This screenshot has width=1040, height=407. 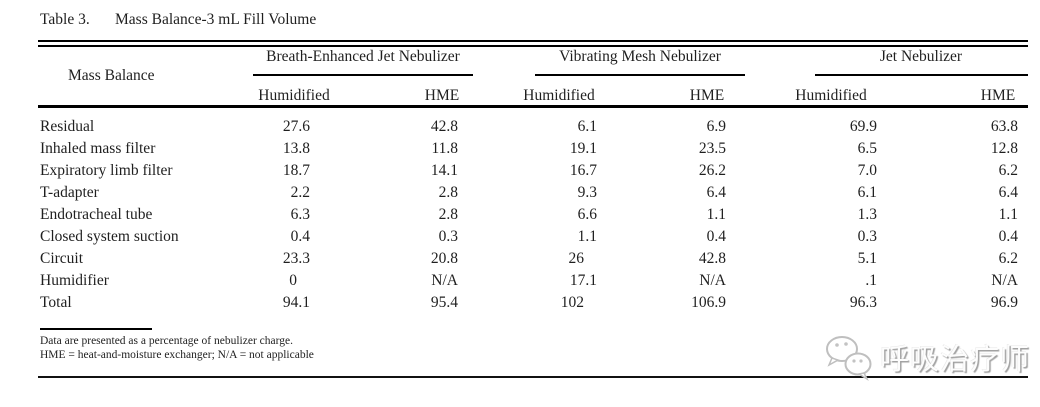 I want to click on table-cell: 0, so click(x=293, y=280).